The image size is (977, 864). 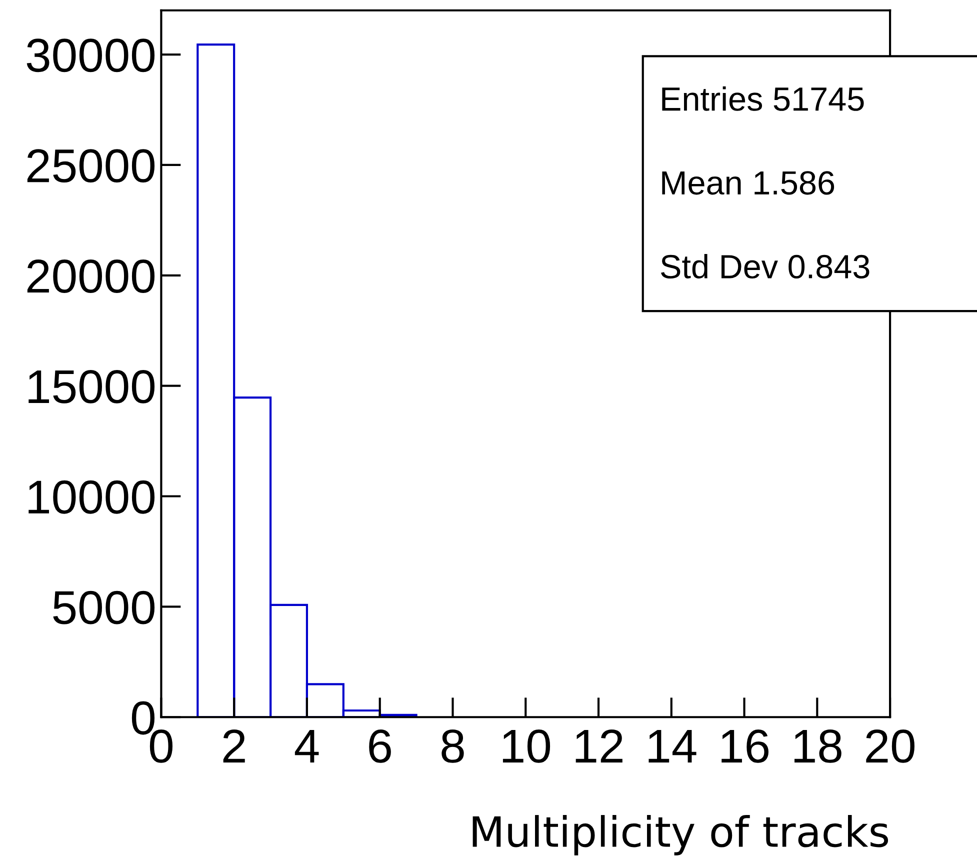 I want to click on y-tick-label: 5000, so click(x=104, y=607).